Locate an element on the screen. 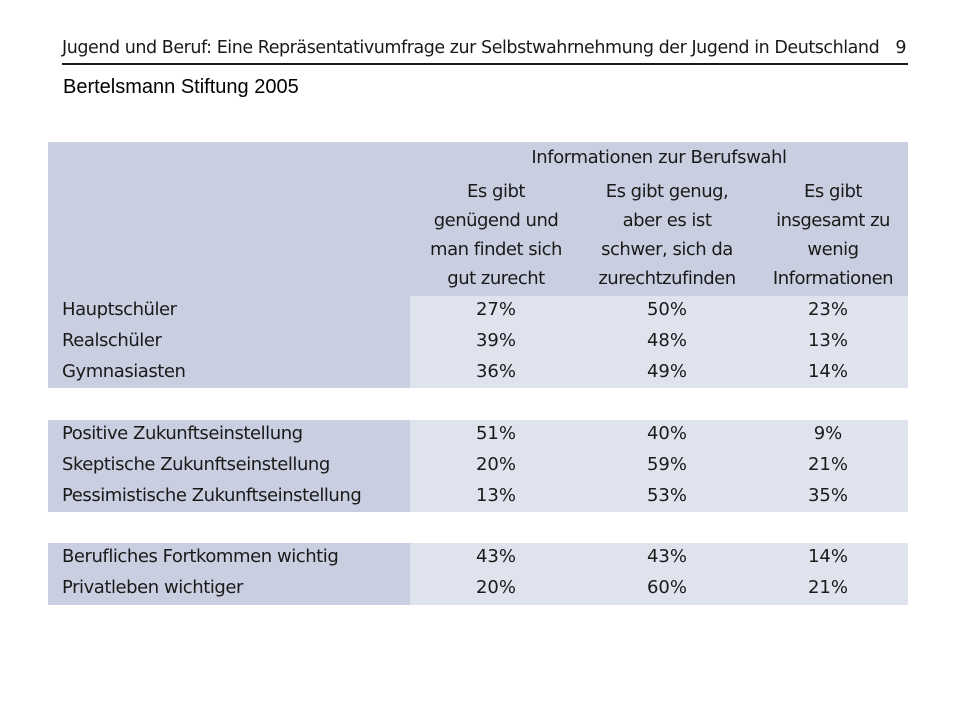 This screenshot has width=960, height=720. cell-value: 50% is located at coordinates (666, 309).